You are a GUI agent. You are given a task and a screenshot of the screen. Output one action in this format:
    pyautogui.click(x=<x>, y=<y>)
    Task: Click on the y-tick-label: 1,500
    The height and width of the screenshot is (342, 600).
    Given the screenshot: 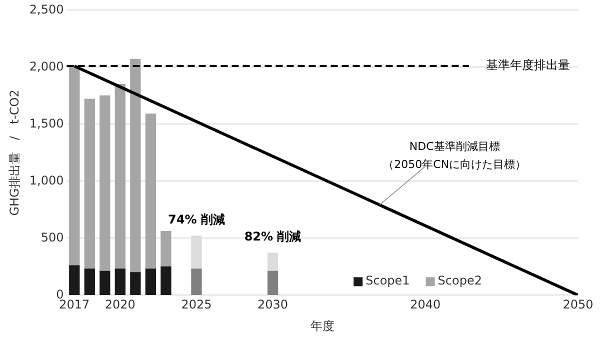 What is the action you would take?
    pyautogui.click(x=46, y=123)
    